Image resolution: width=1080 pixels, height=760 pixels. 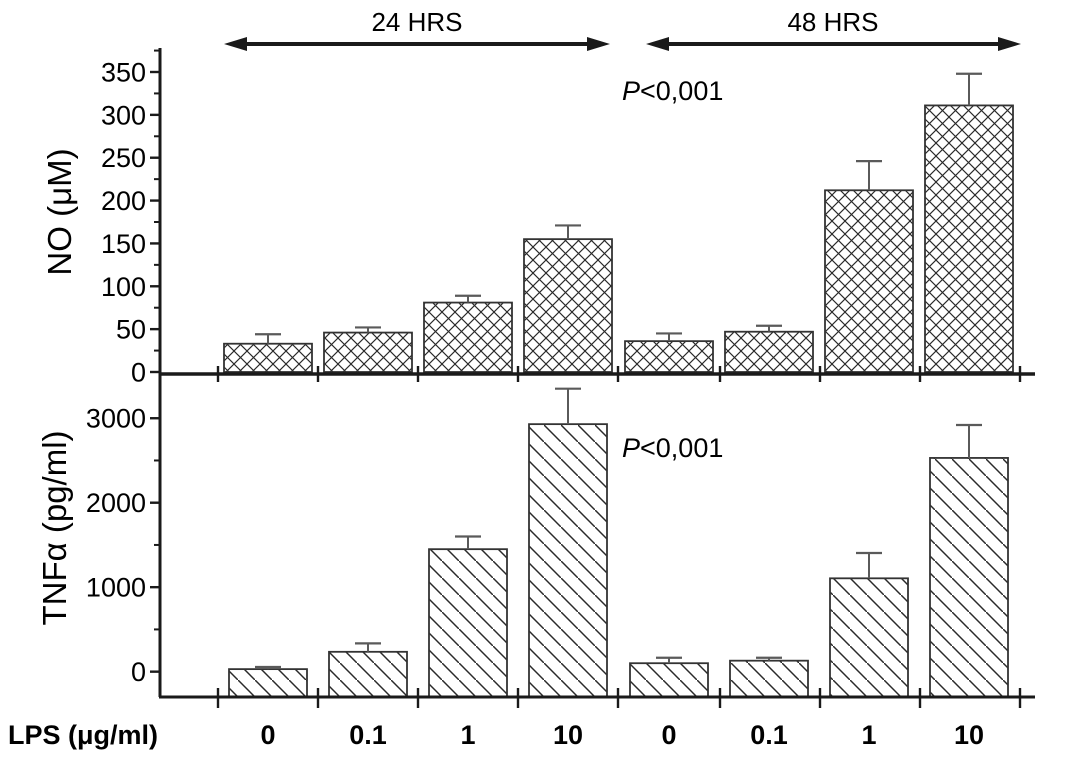 What do you see at coordinates (631, 91) in the screenshot?
I see `p-italic-top: P` at bounding box center [631, 91].